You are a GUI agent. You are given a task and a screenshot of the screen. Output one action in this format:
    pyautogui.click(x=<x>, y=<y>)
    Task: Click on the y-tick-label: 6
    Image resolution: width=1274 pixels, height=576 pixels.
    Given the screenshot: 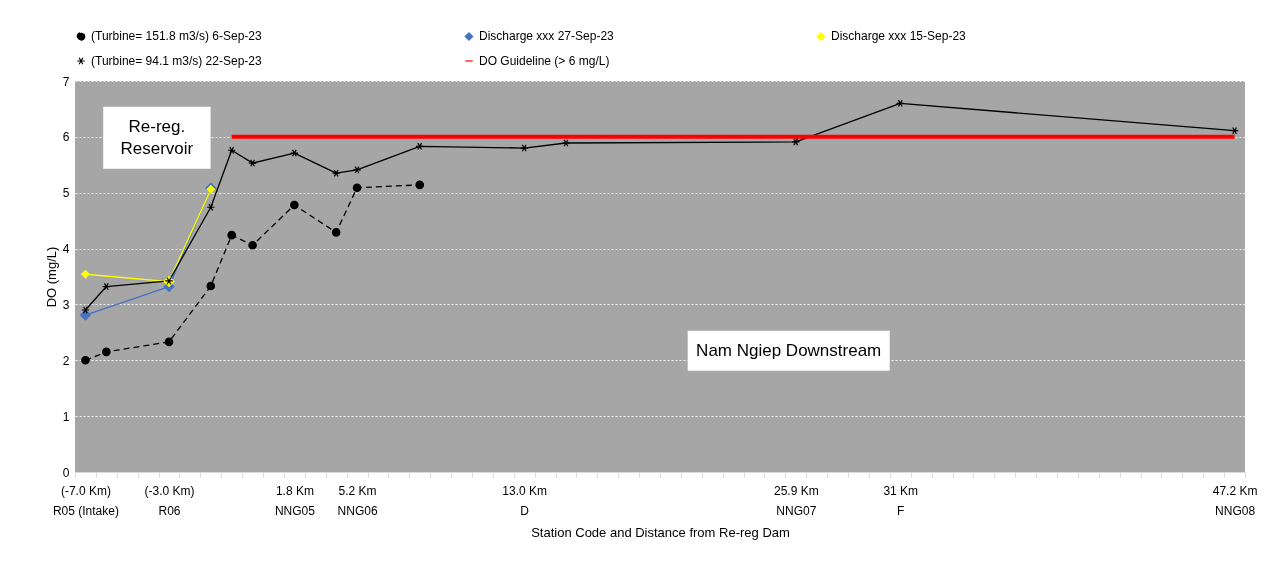 What is the action you would take?
    pyautogui.click(x=66, y=137)
    